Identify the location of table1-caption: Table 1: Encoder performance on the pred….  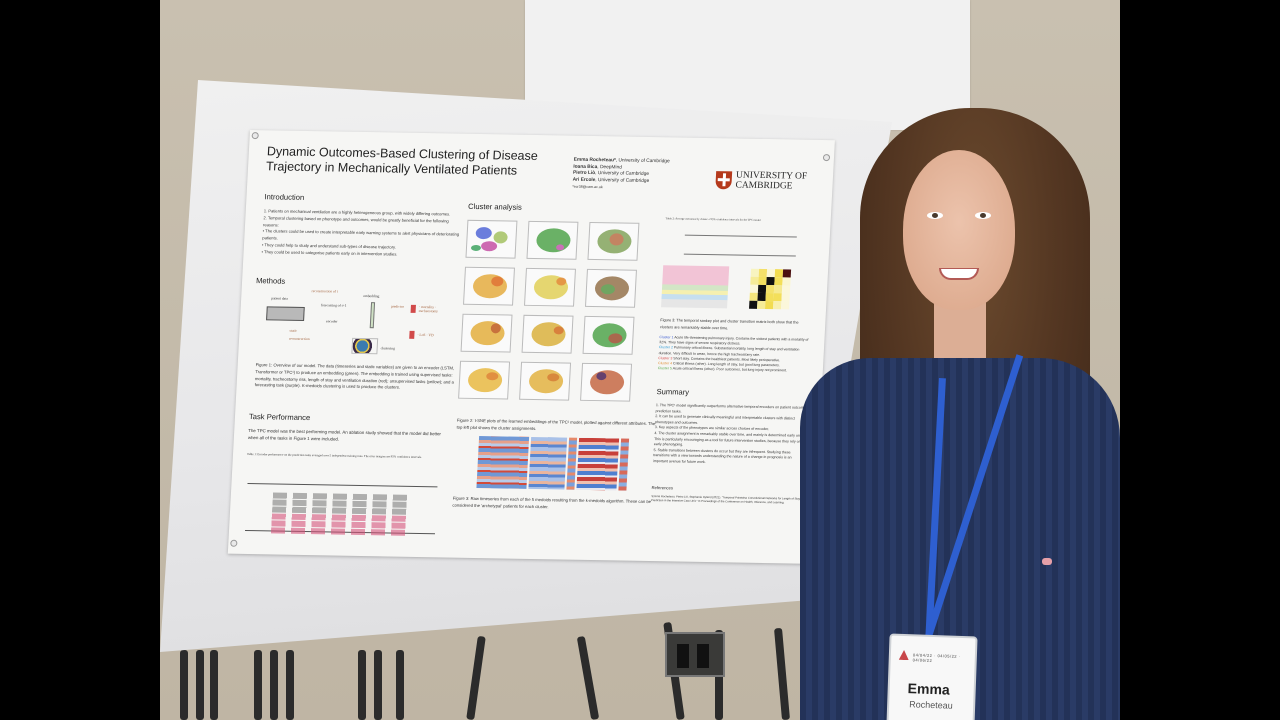
(334, 455).